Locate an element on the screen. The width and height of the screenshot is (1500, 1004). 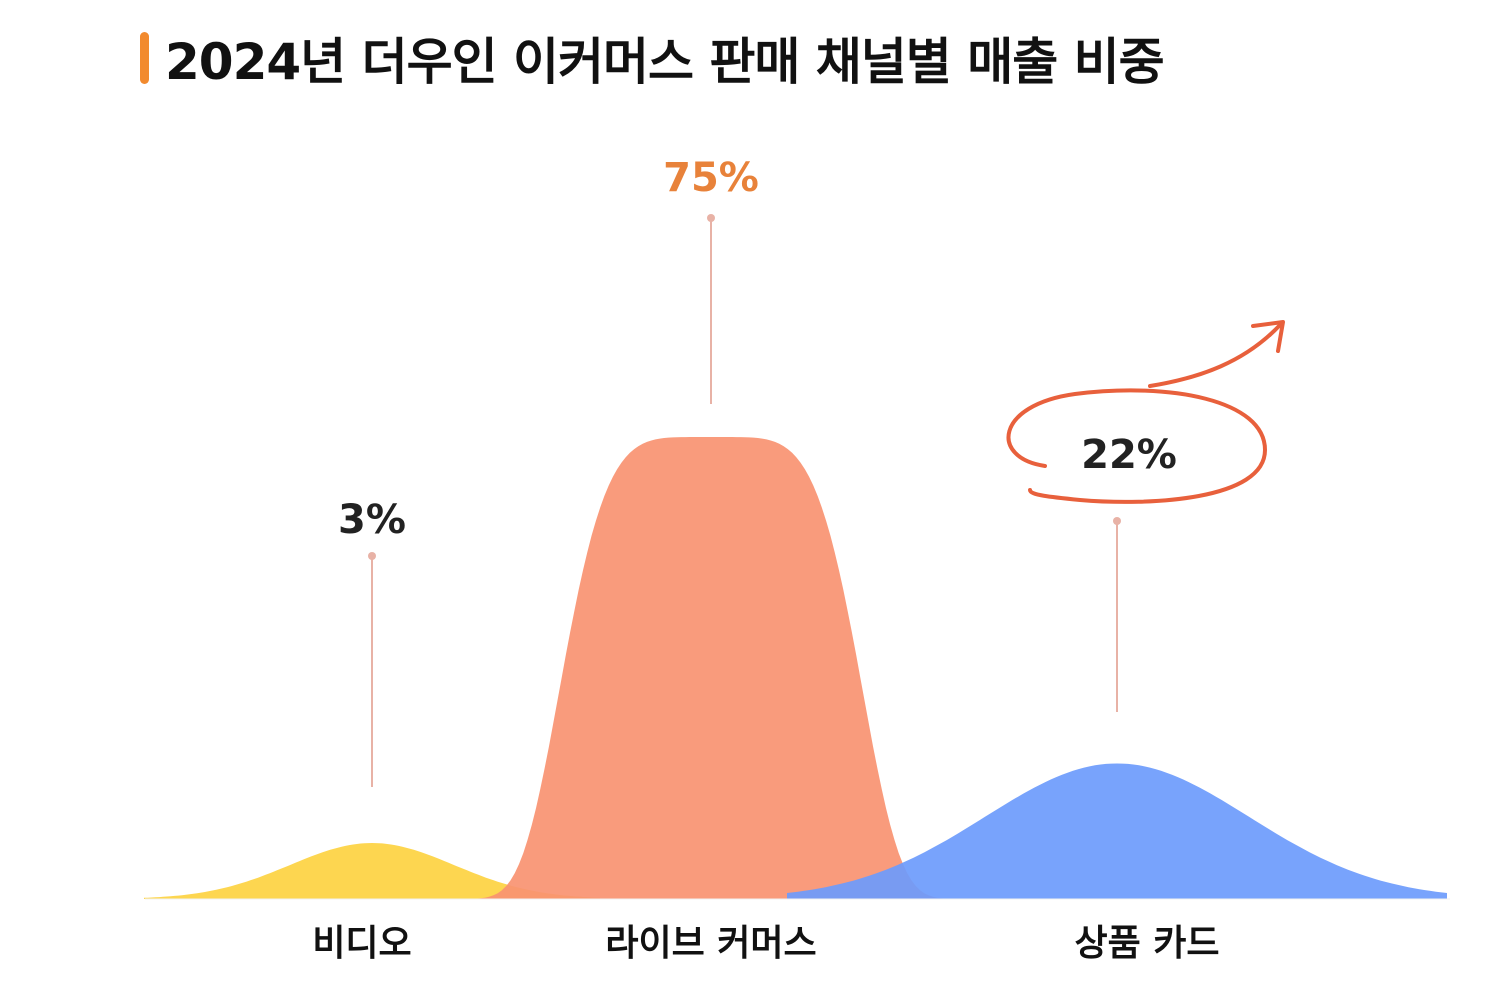
arrow-head-icon is located at coordinates (1268, 336).